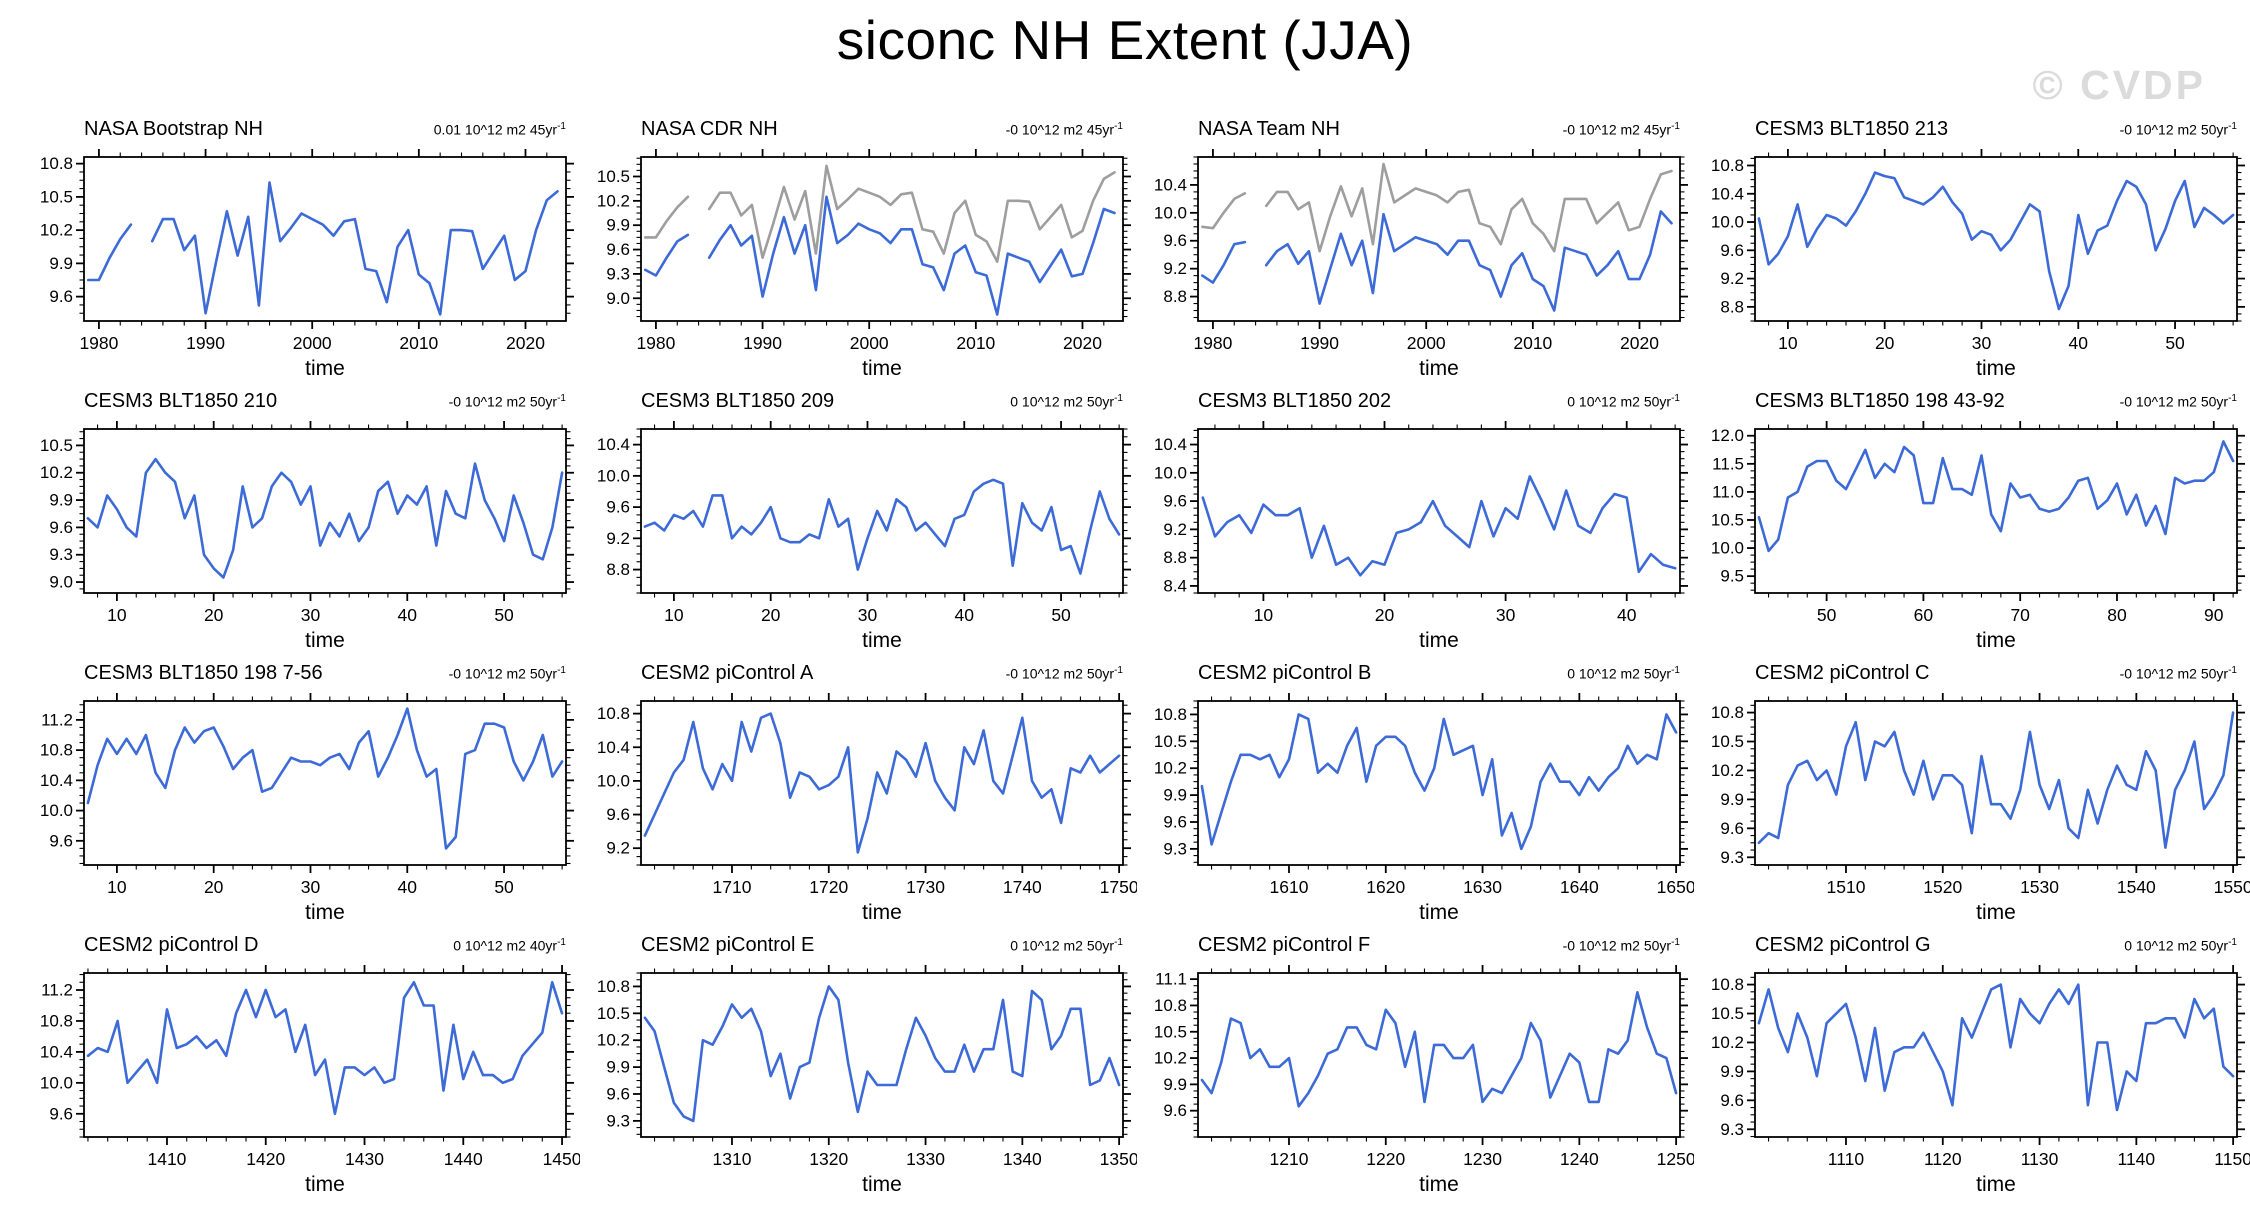 This screenshot has height=1232, width=2250. I want to click on panel-plot: 8.8 9.2 9.6 10.0 10.4 10 20 30 40 50, so click(864, 523).